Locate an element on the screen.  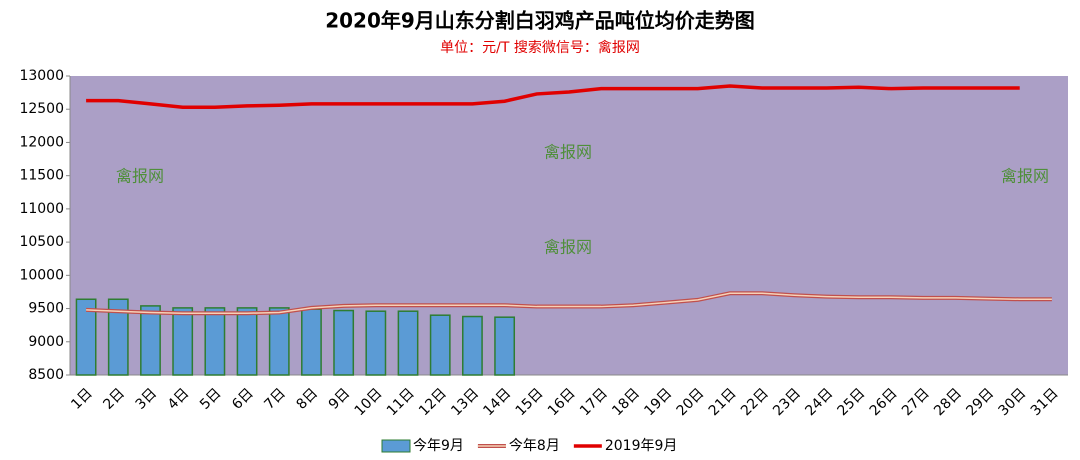
x-tick-label: 29日 is located at coordinates (980, 402).